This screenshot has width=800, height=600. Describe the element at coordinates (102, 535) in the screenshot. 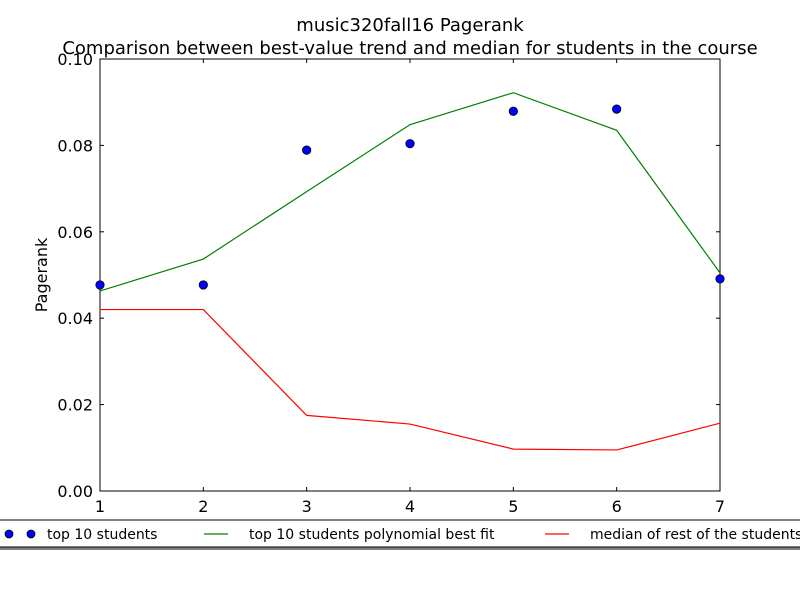

I see `legend-entry-1-label: top 10 students` at that location.